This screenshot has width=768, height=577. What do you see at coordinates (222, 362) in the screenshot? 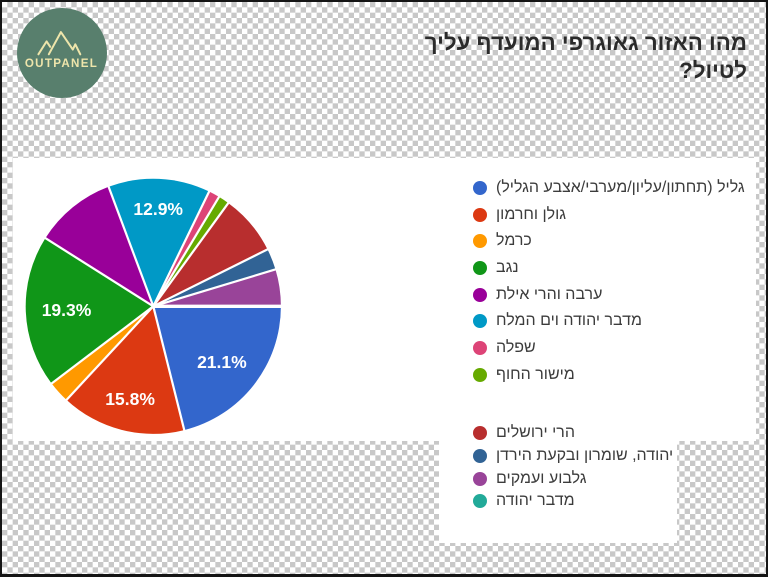
I see `svg-text: 21.1%` at bounding box center [222, 362].